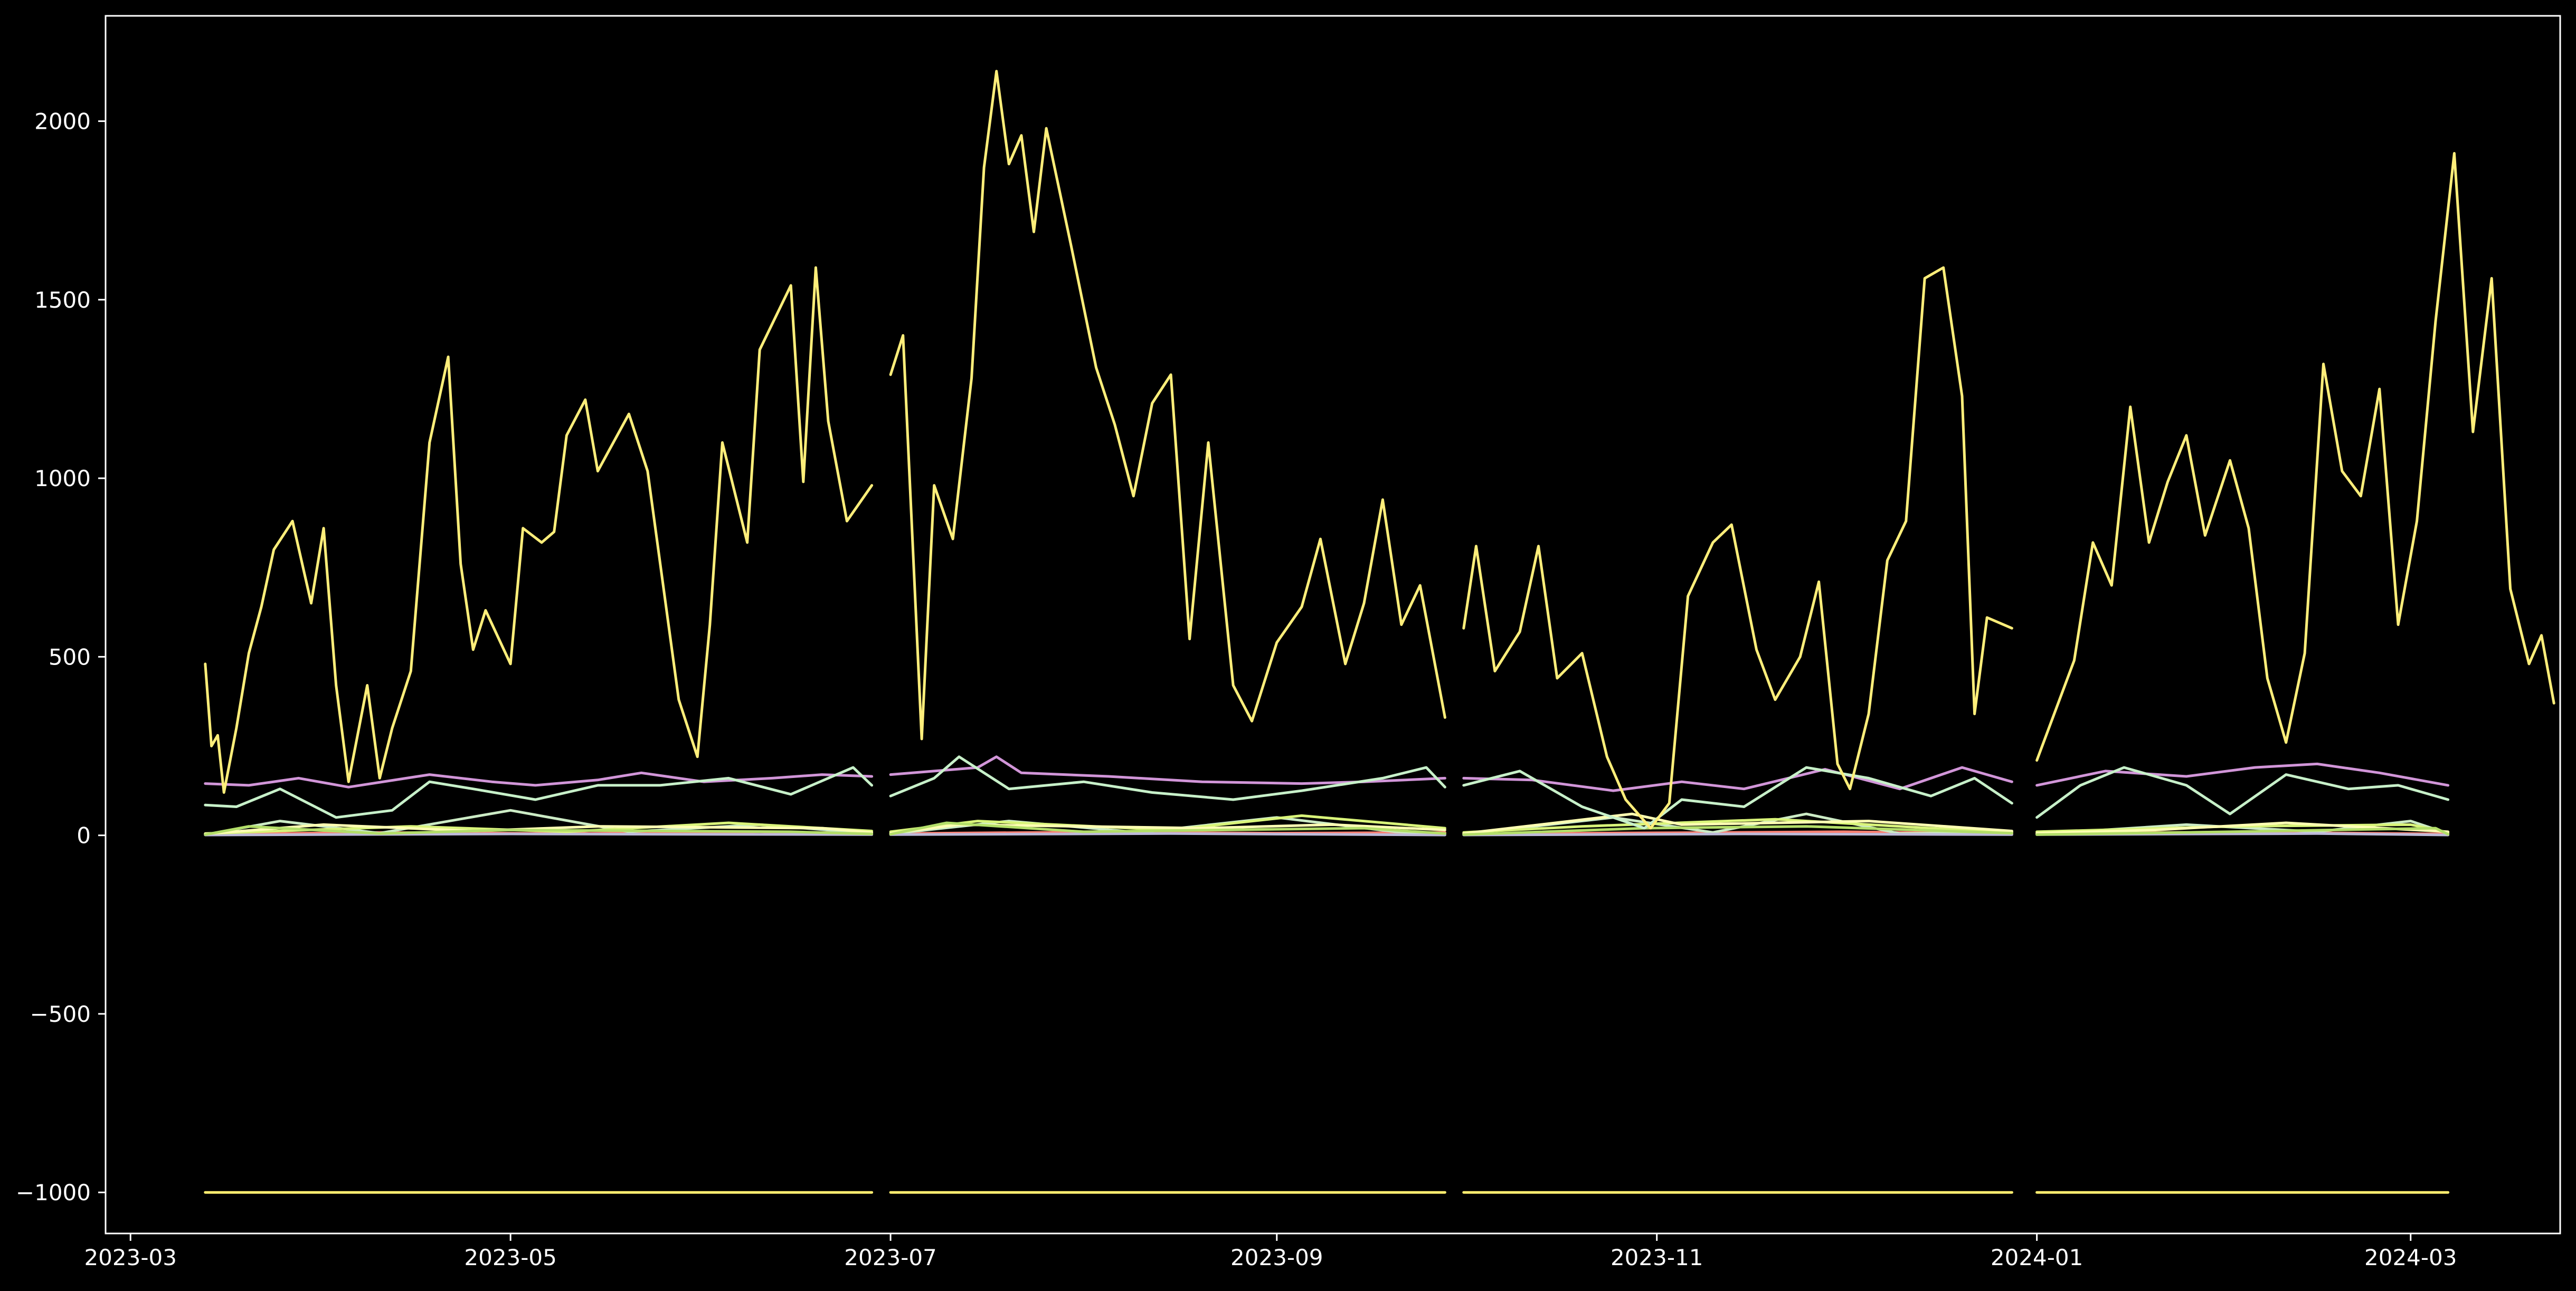  What do you see at coordinates (60, 1014) in the screenshot?
I see `y-tick-label: −500` at bounding box center [60, 1014].